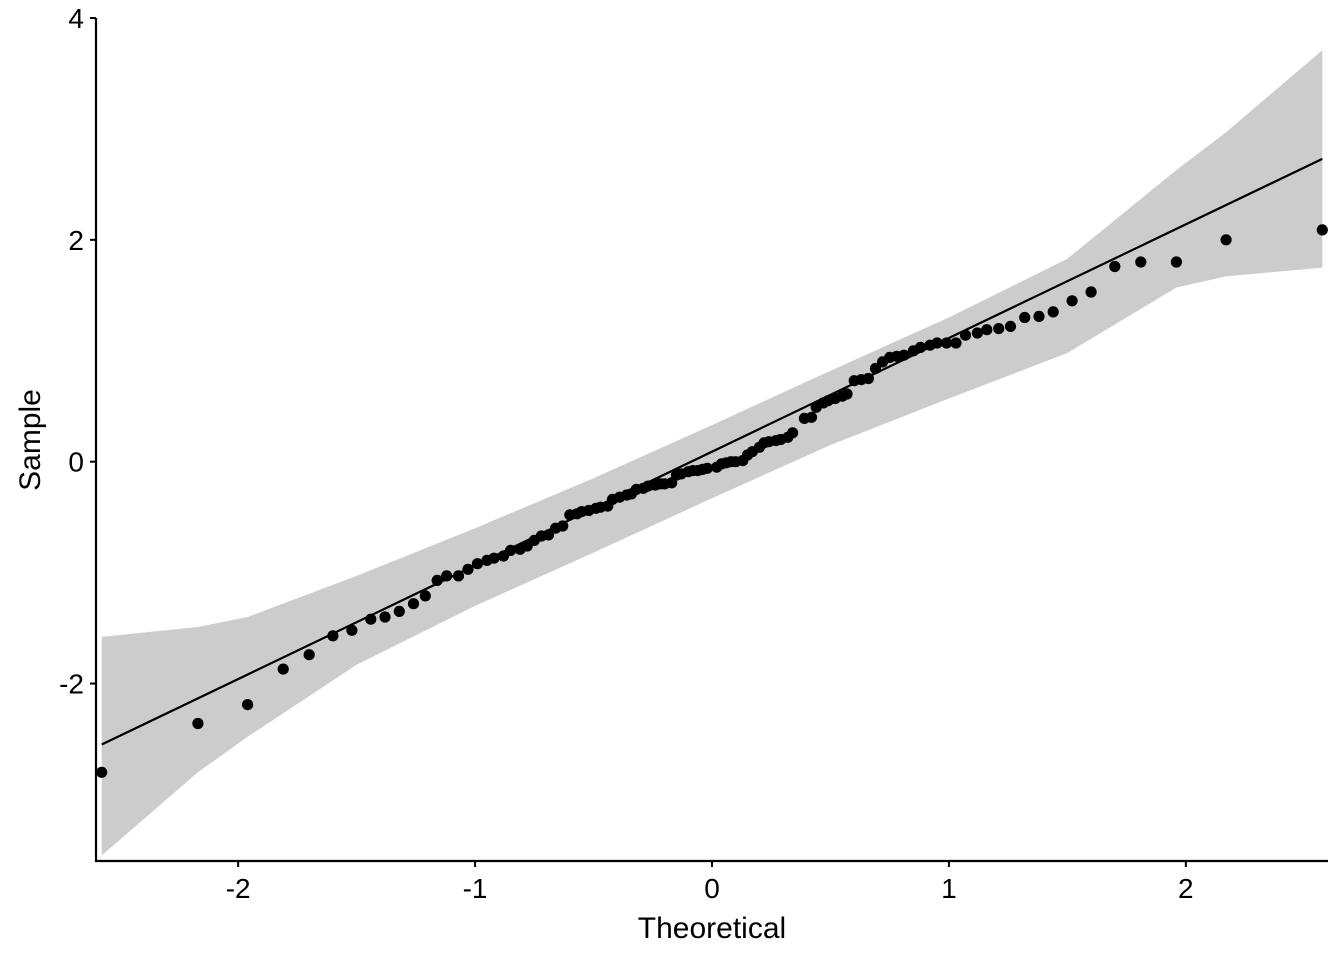 This screenshot has width=1344, height=960. I want to click on y-tick-label: 4, so click(76, 18).